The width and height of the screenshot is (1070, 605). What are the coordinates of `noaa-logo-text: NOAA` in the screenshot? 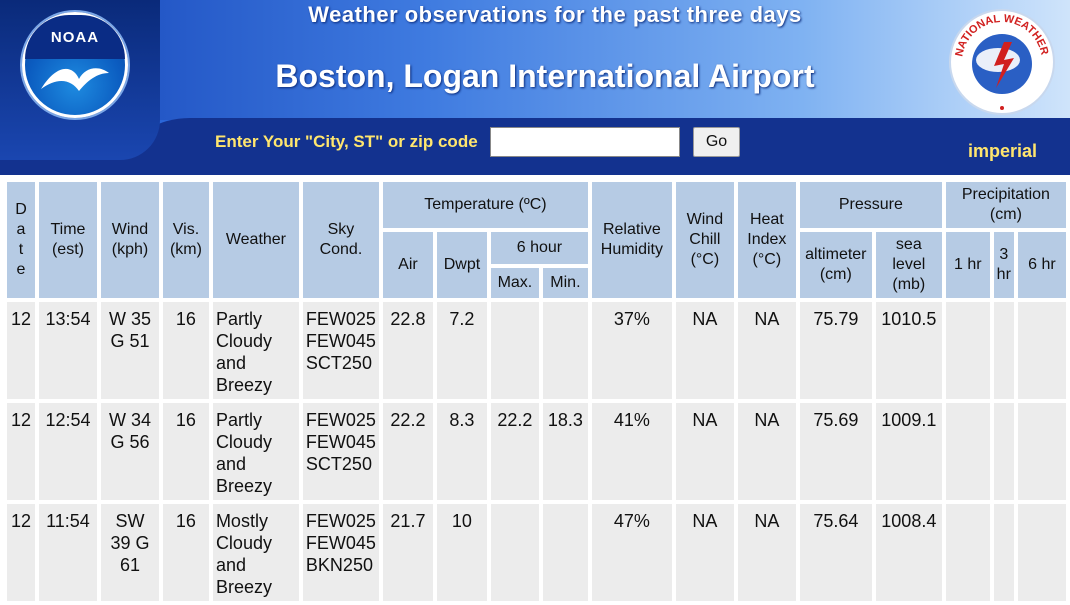 It's located at (75, 37).